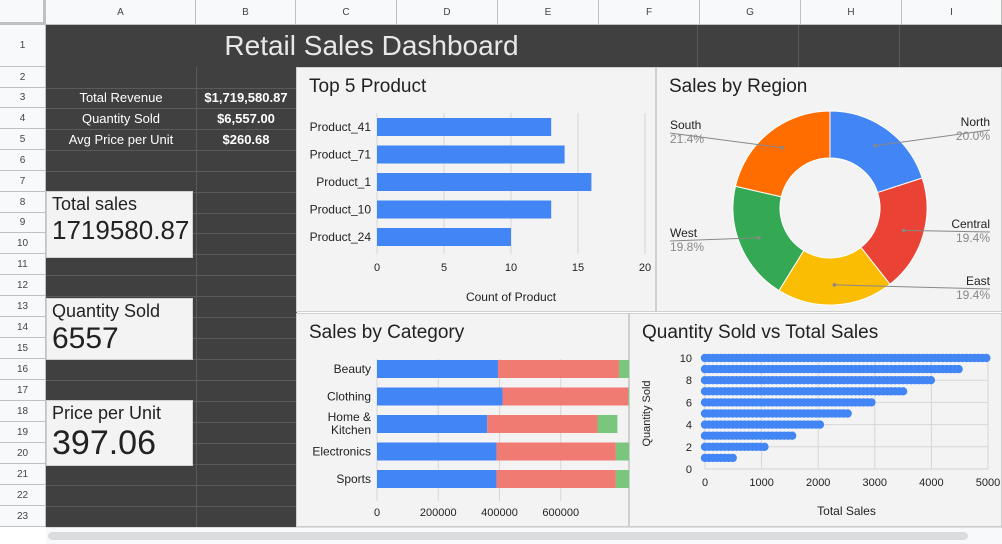 The height and width of the screenshot is (544, 1002). What do you see at coordinates (23, 432) in the screenshot?
I see `row-header-19: 19` at bounding box center [23, 432].